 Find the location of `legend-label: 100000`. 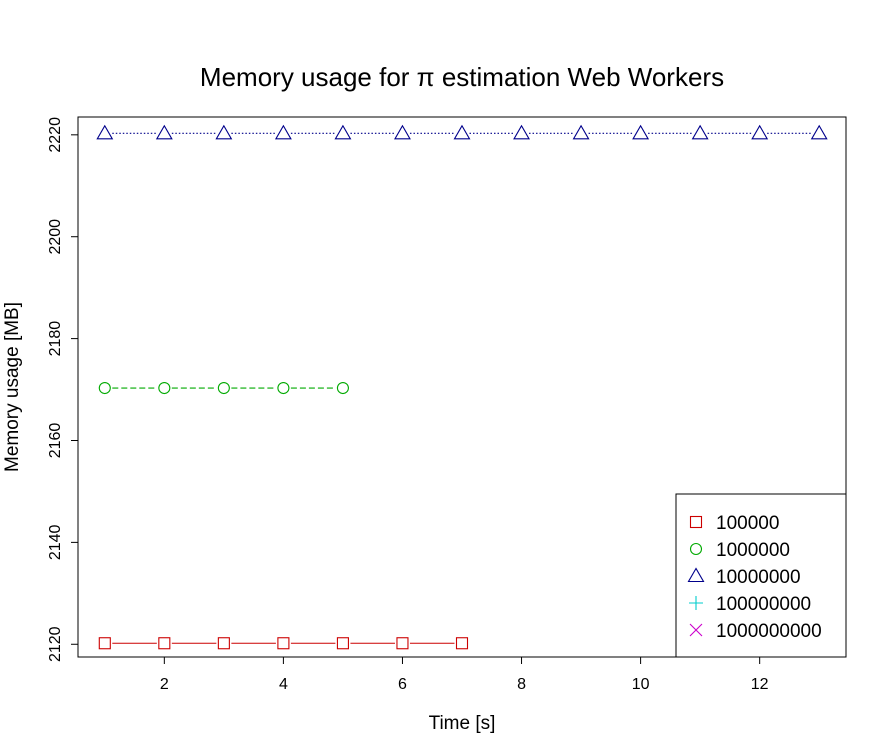

legend-label: 100000 is located at coordinates (747, 523).